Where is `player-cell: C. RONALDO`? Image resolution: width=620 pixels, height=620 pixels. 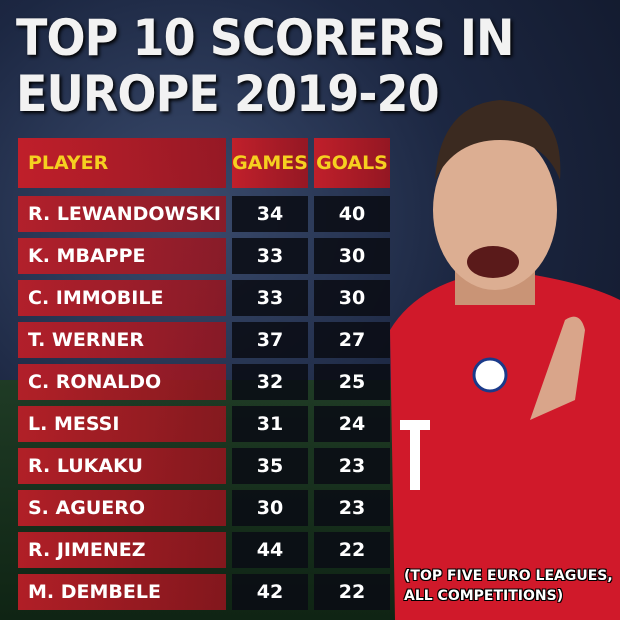 player-cell: C. RONALDO is located at coordinates (122, 382).